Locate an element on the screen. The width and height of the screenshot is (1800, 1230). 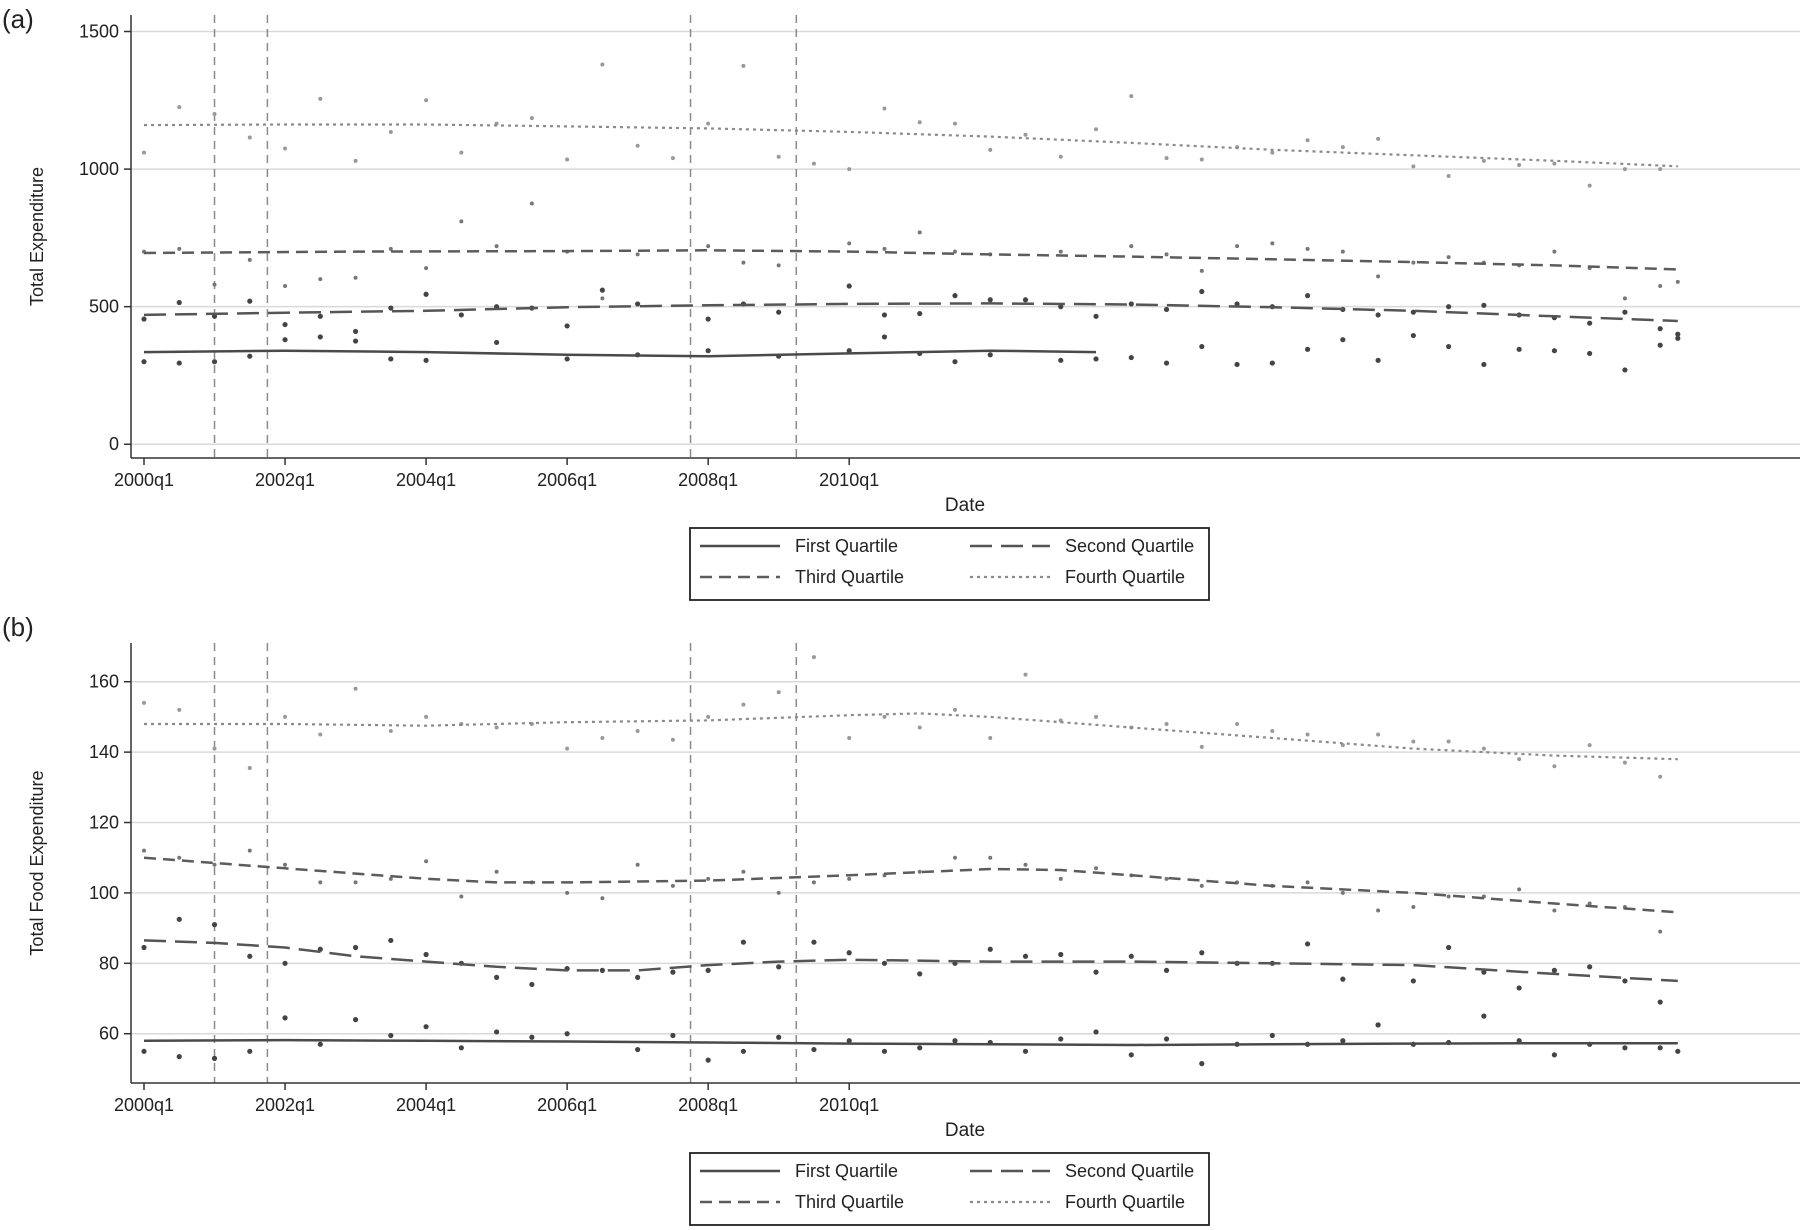
panel-label-b: (b) is located at coordinates (18, 627).